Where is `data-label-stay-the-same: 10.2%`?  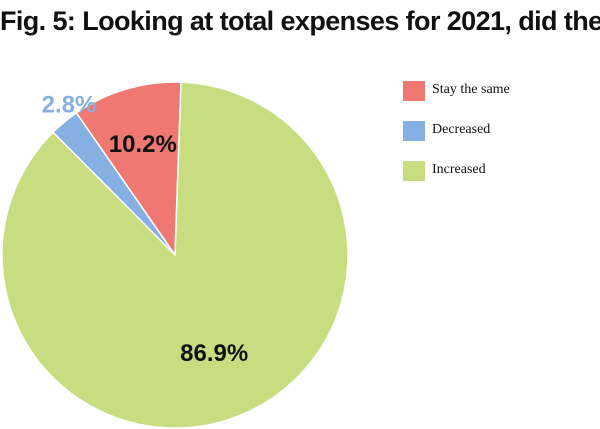
data-label-stay-the-same: 10.2% is located at coordinates (143, 144).